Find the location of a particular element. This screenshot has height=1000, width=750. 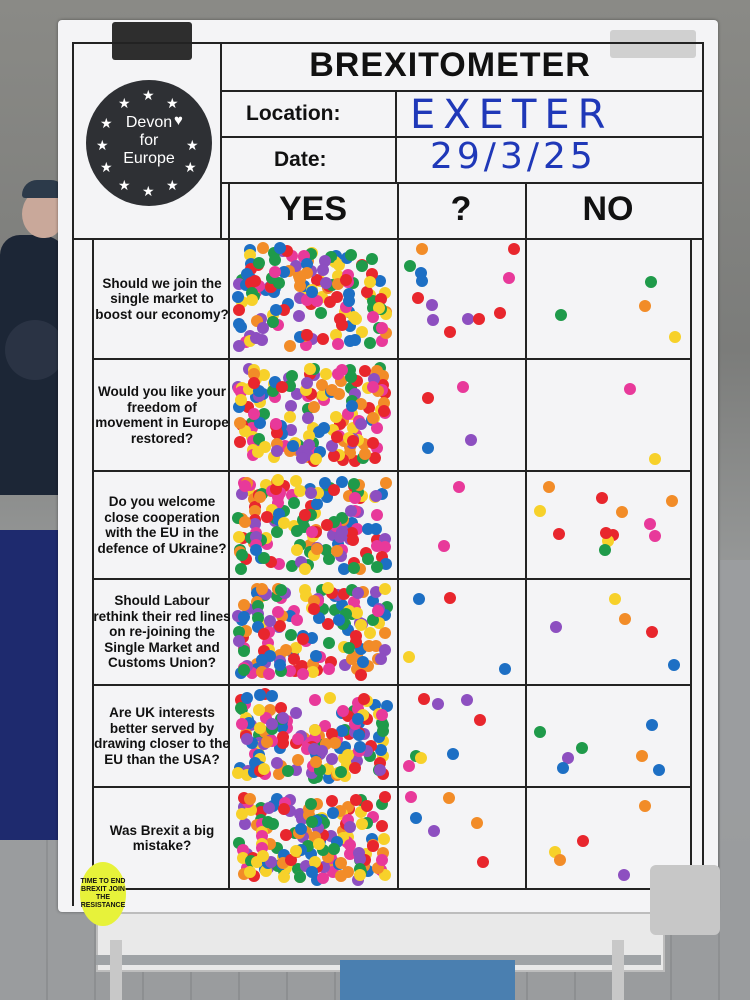

sheet-title: BREXITOMETER is located at coordinates (450, 65).